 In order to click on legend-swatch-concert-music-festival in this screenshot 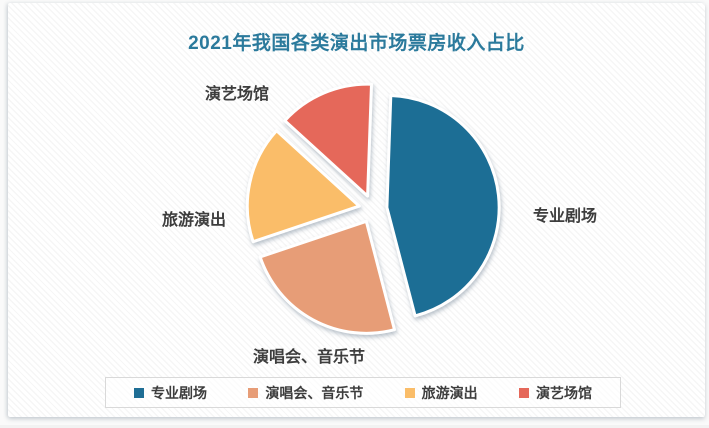, I will do `click(253, 392)`.